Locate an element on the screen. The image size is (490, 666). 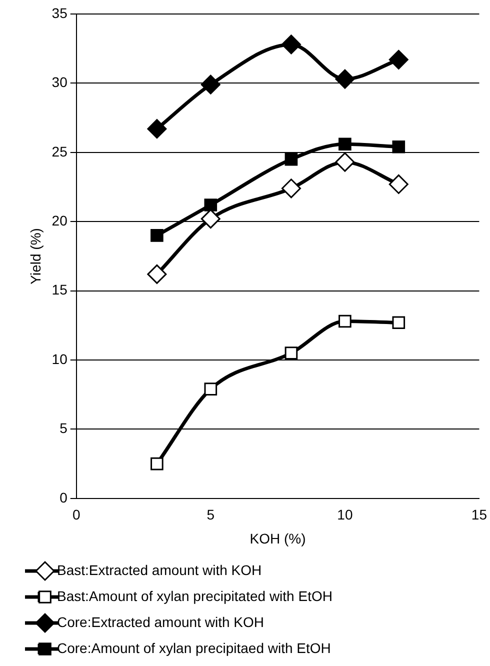
legend-label: Bast:Amount of xylan precipitated with EtOH is located at coordinates (194, 596).